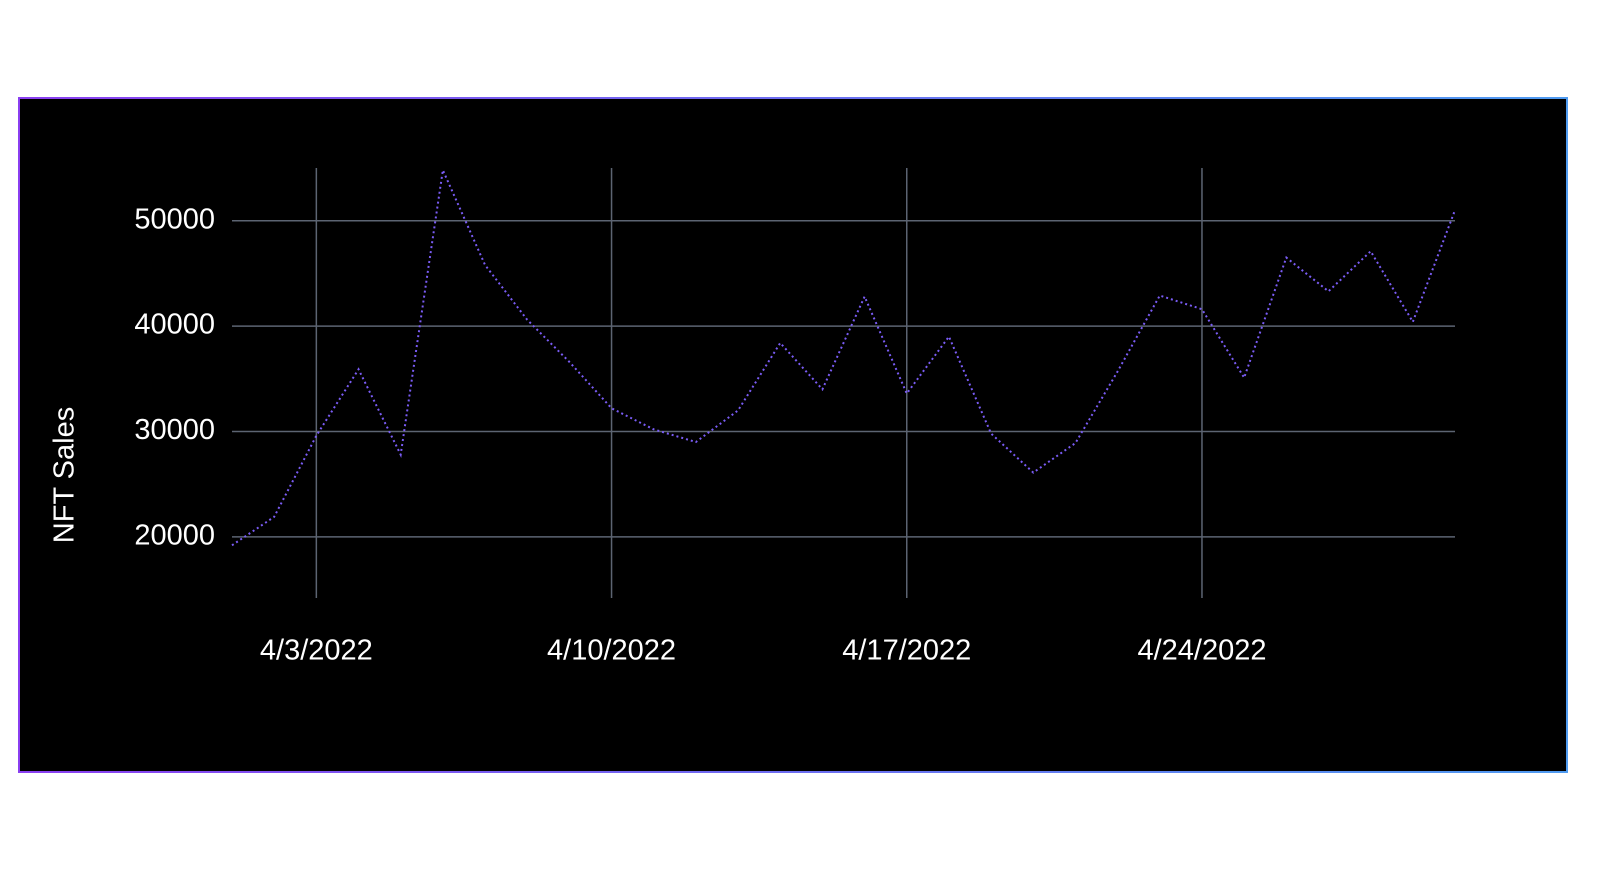 The image size is (1600, 869). What do you see at coordinates (1201, 651) in the screenshot?
I see `x-tick-label: 4/24/2022` at bounding box center [1201, 651].